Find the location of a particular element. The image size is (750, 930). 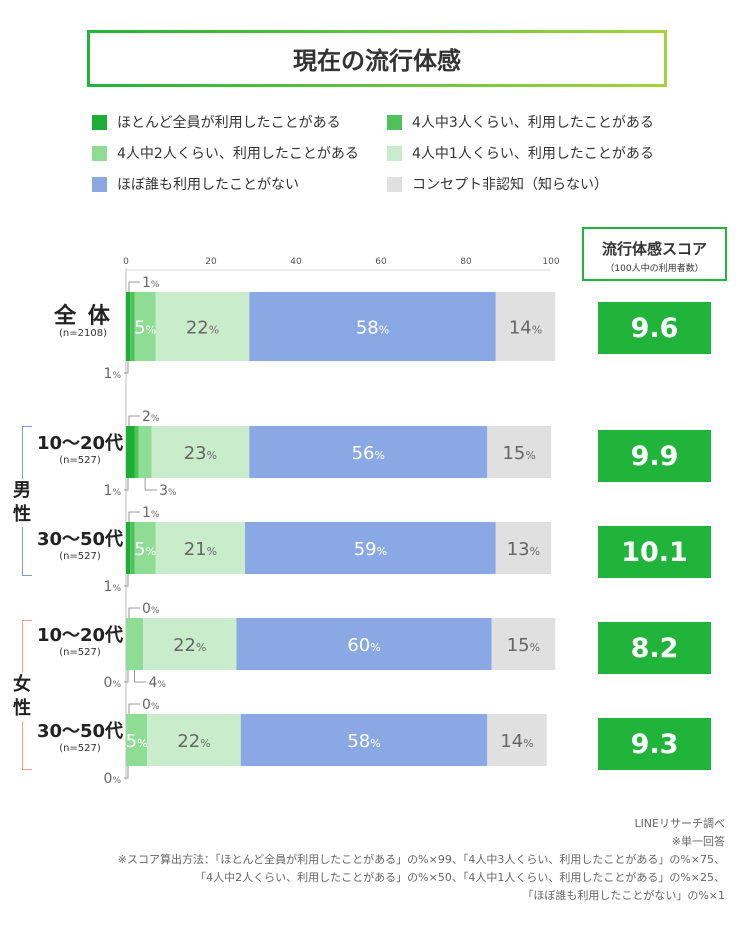

row-label-female-adult: 30〜50代 (n=527) is located at coordinates (80, 737).